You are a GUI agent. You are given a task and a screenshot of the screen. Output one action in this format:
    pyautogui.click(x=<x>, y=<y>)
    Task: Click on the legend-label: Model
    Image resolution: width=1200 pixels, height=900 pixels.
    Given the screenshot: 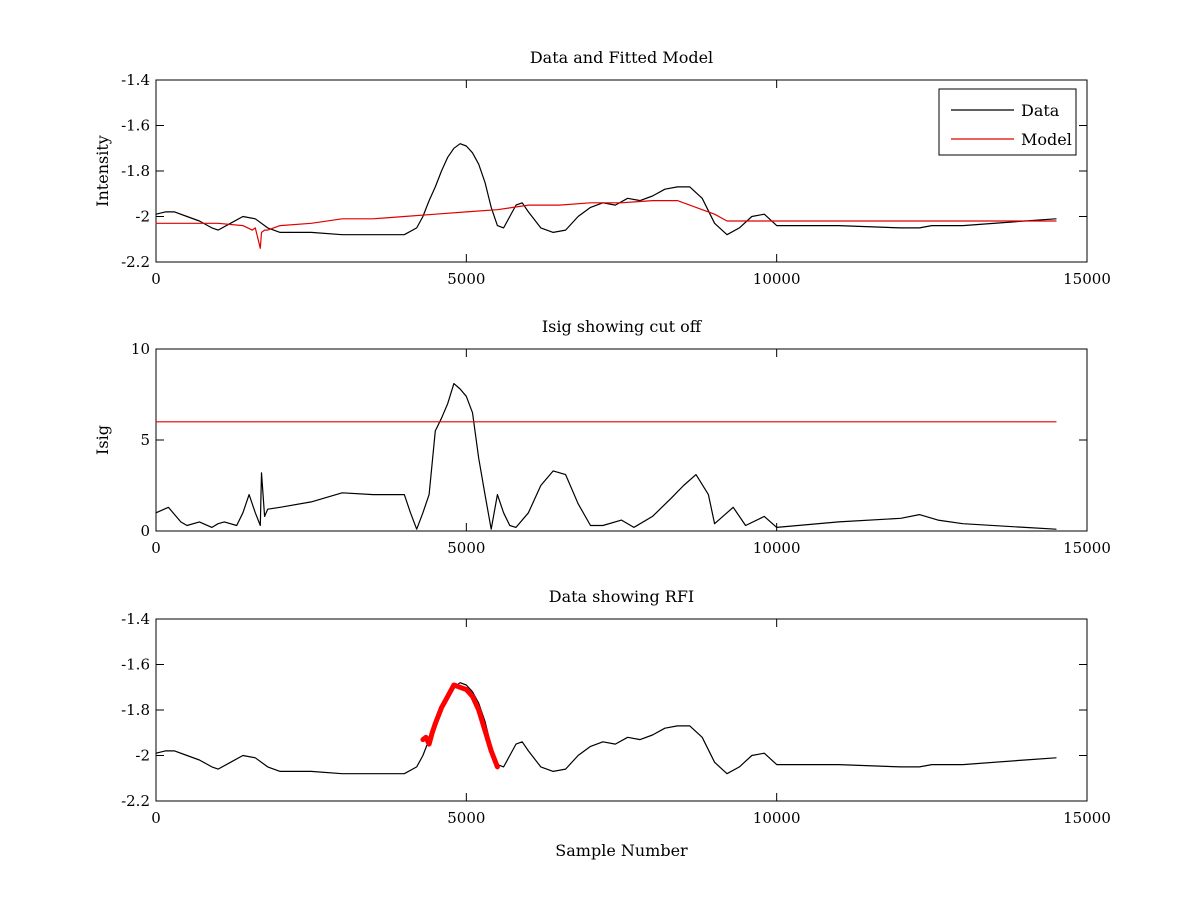 What is the action you would take?
    pyautogui.click(x=1046, y=139)
    